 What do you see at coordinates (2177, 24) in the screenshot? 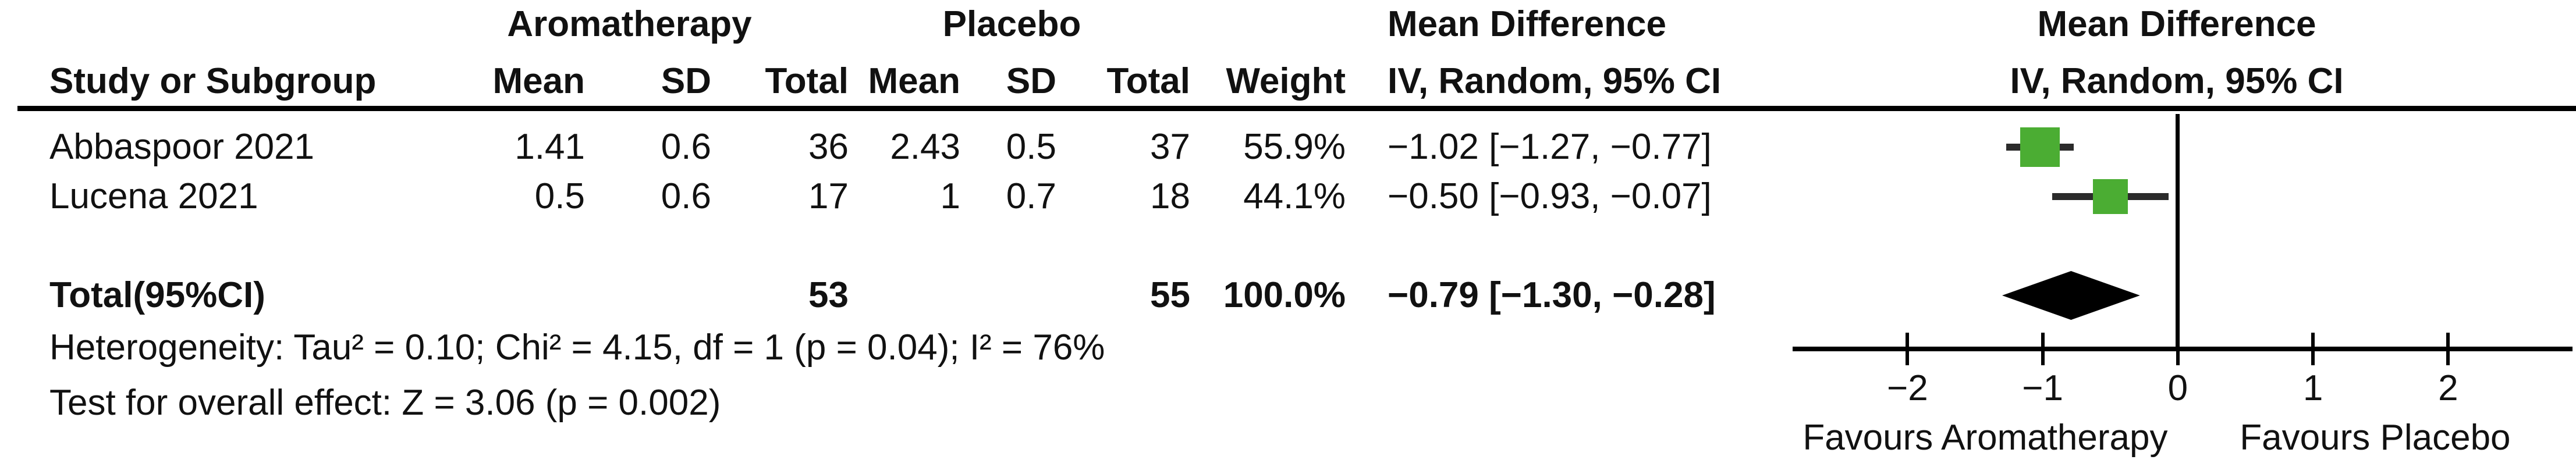
I see `group-header-mean-difference-plot: Mean Difference` at bounding box center [2177, 24].